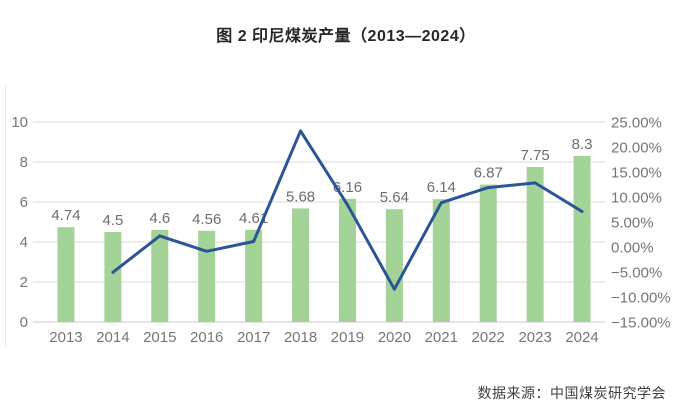 Image resolution: width=692 pixels, height=420 pixels. Describe the element at coordinates (636, 173) in the screenshot. I see `right-axis-tick-label: 15.00%` at that location.